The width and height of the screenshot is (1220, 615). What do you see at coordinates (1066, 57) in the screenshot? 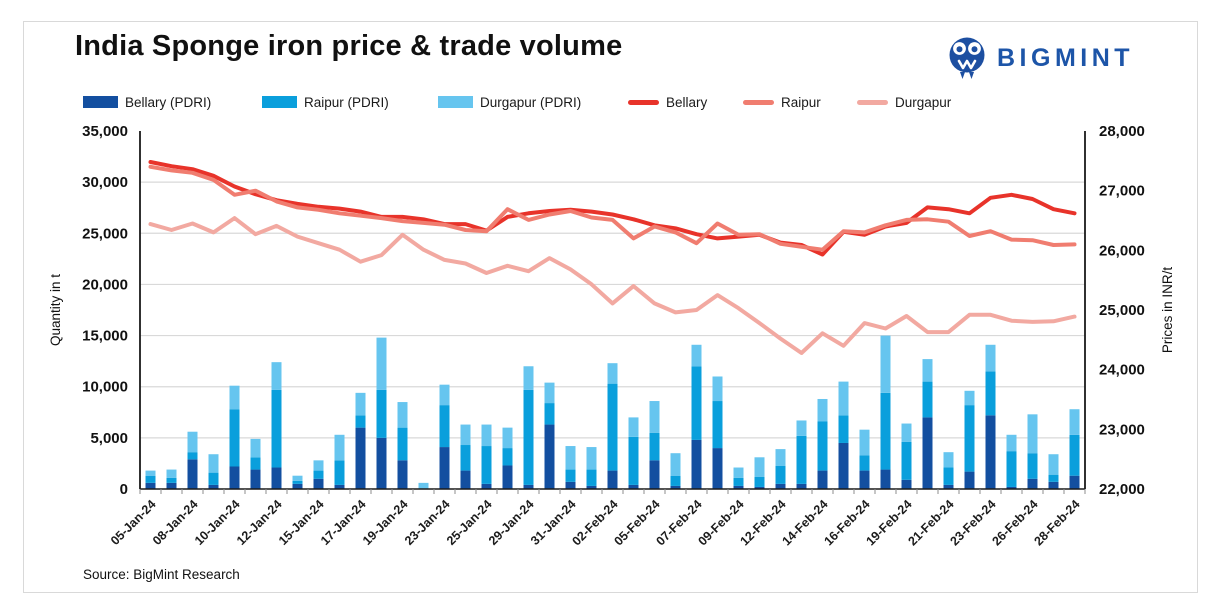
I see `bigmint-logo-text: BIGMINT` at bounding box center [1066, 57].